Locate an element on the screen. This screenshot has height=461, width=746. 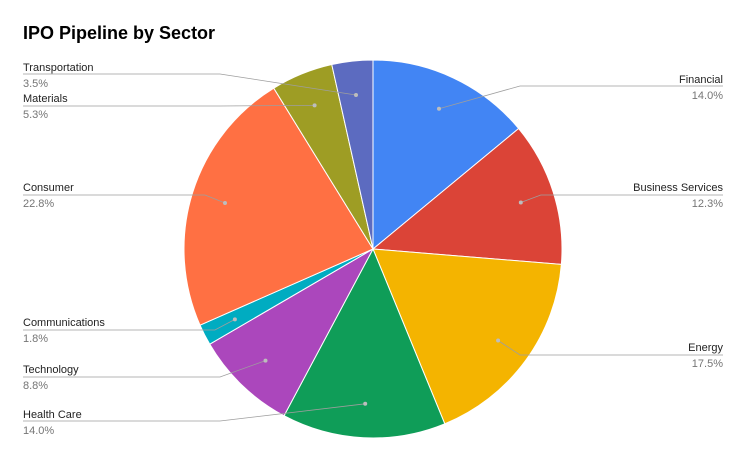
leader-line-energy is located at coordinates (610, 348).